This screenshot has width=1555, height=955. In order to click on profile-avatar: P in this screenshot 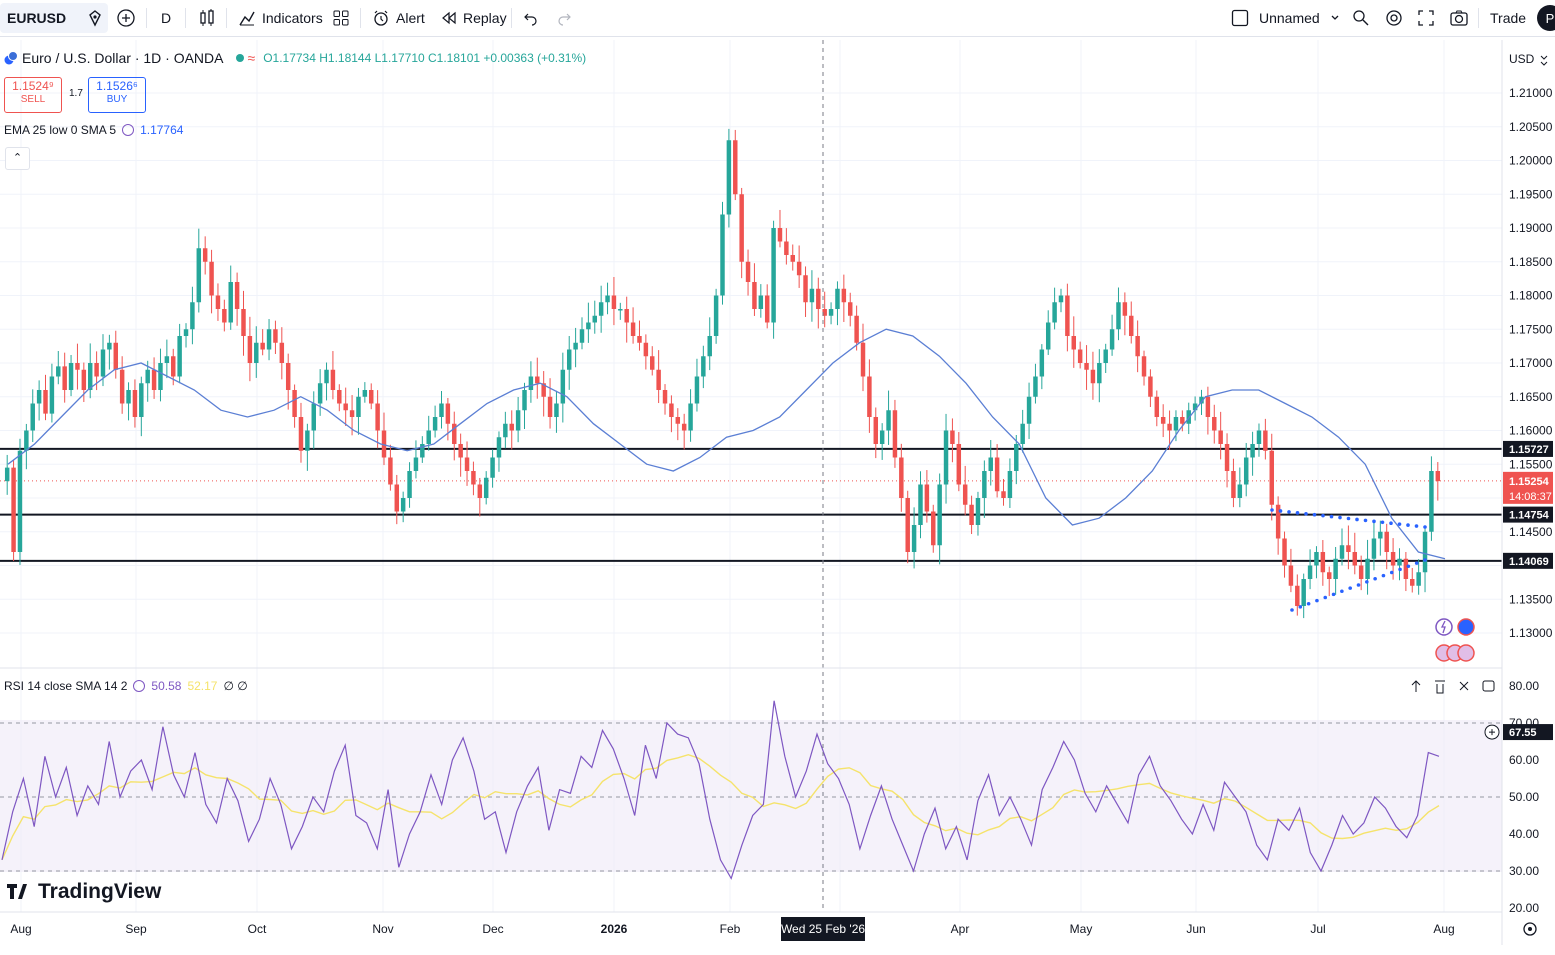, I will do `click(1546, 18)`.